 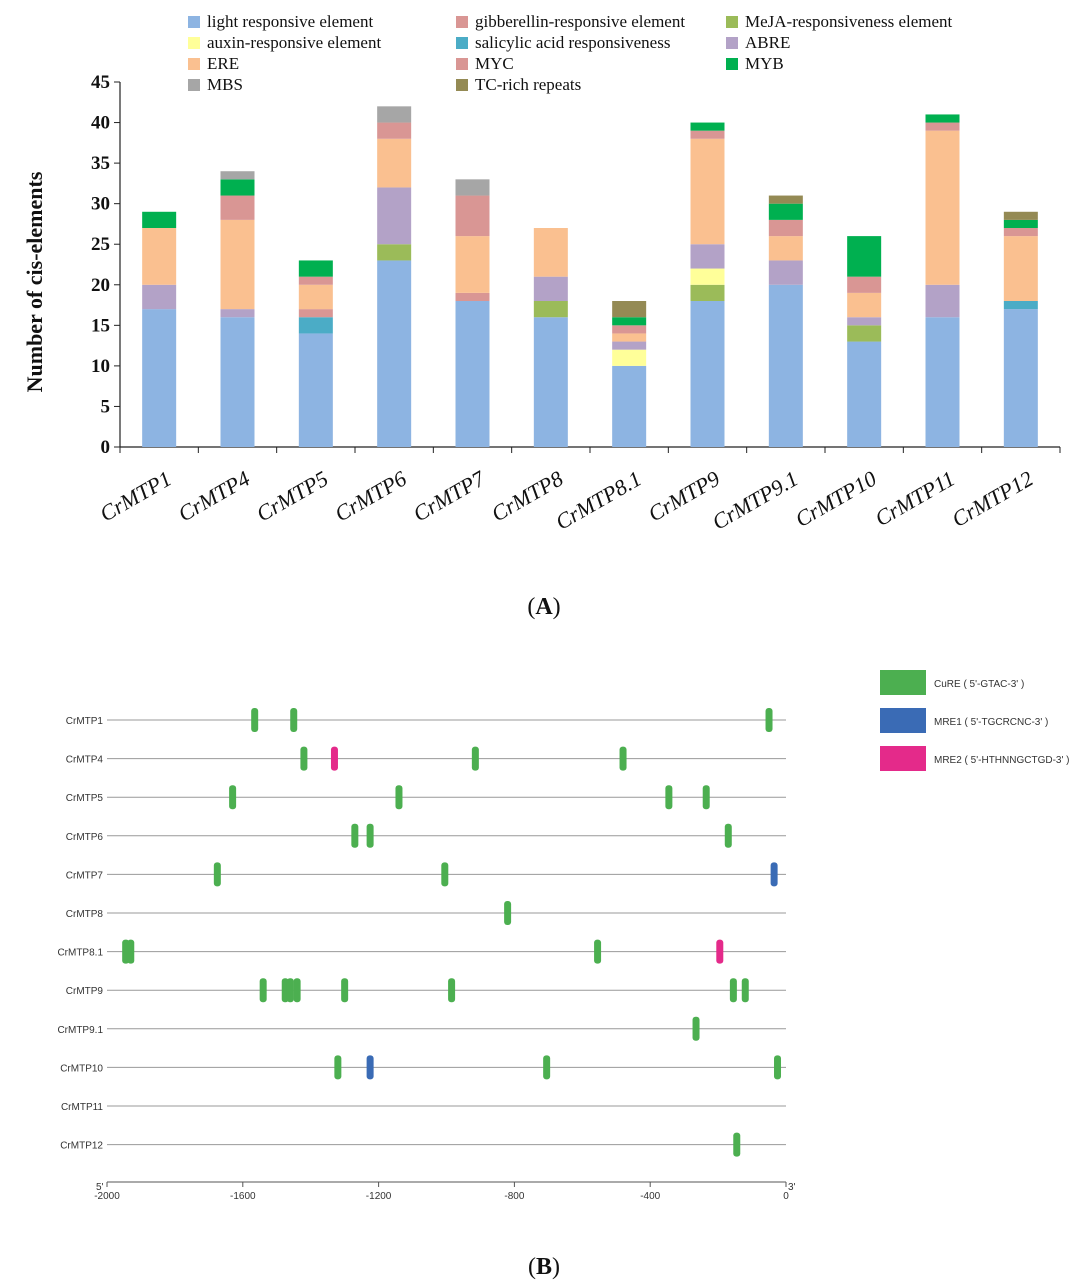 I want to click on bar-crmtp12-myc, so click(x=1020, y=232).